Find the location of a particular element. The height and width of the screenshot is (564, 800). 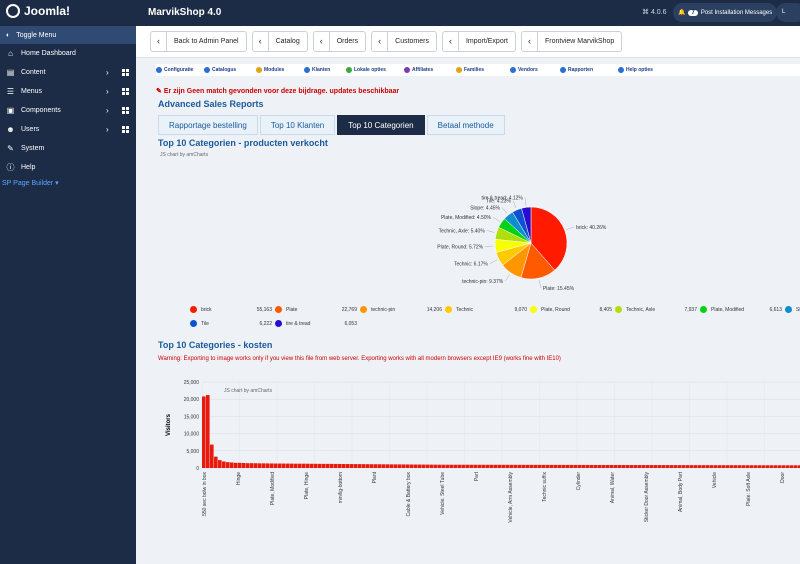

bar-chart-credit: JS chart by amCharts is located at coordinates (248, 391).